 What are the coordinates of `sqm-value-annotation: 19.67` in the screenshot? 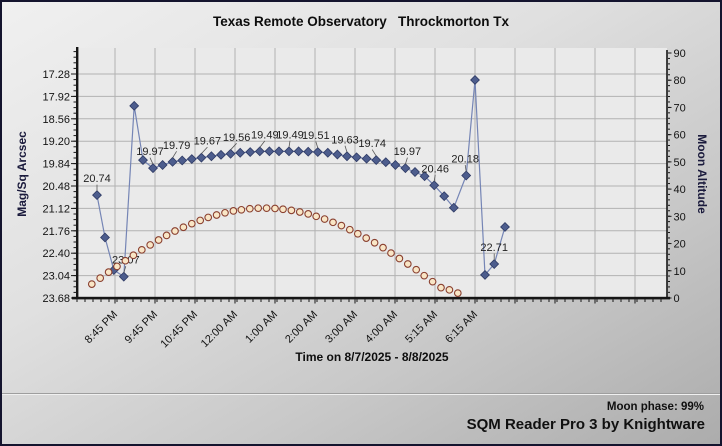 It's located at (208, 142).